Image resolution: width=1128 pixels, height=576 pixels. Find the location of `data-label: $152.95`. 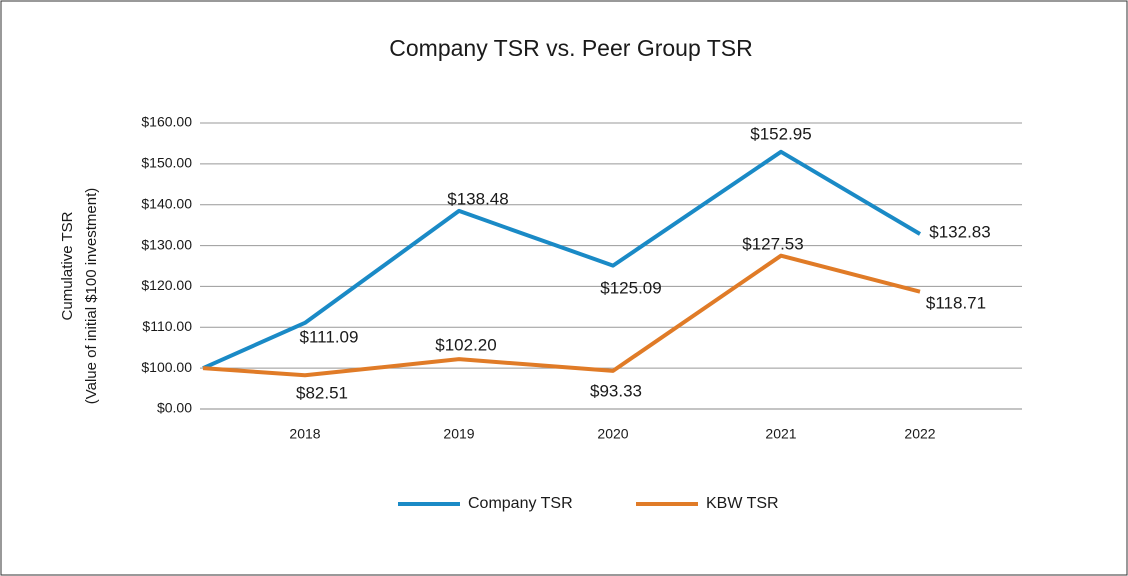

data-label: $152.95 is located at coordinates (780, 133).